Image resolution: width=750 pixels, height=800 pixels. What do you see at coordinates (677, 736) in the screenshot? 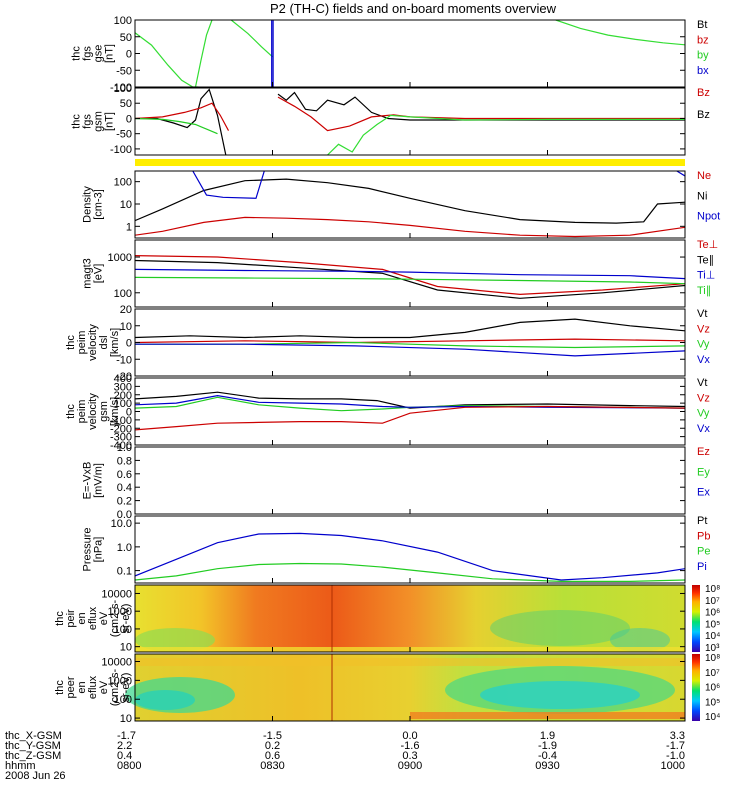
I see `ephemeris-value: 3.3` at bounding box center [677, 736].